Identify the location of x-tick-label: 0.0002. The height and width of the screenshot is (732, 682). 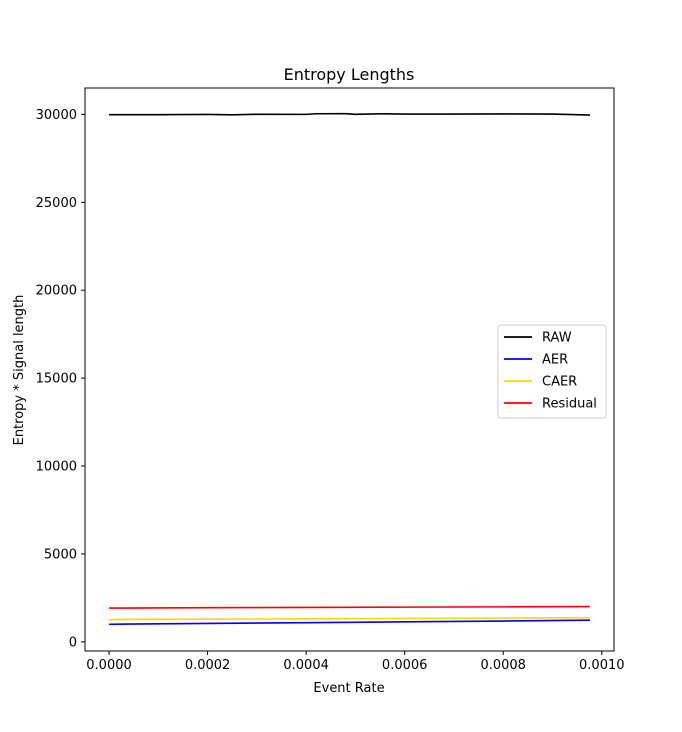
(208, 665).